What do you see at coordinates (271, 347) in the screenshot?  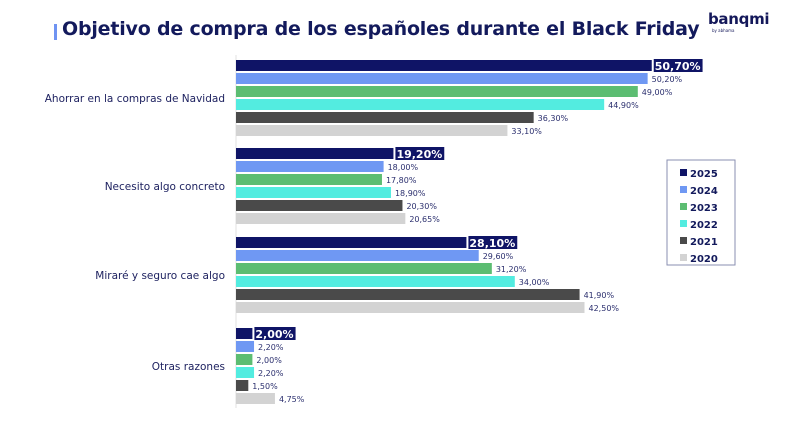 I see `value-label-2024: 2,20%` at bounding box center [271, 347].